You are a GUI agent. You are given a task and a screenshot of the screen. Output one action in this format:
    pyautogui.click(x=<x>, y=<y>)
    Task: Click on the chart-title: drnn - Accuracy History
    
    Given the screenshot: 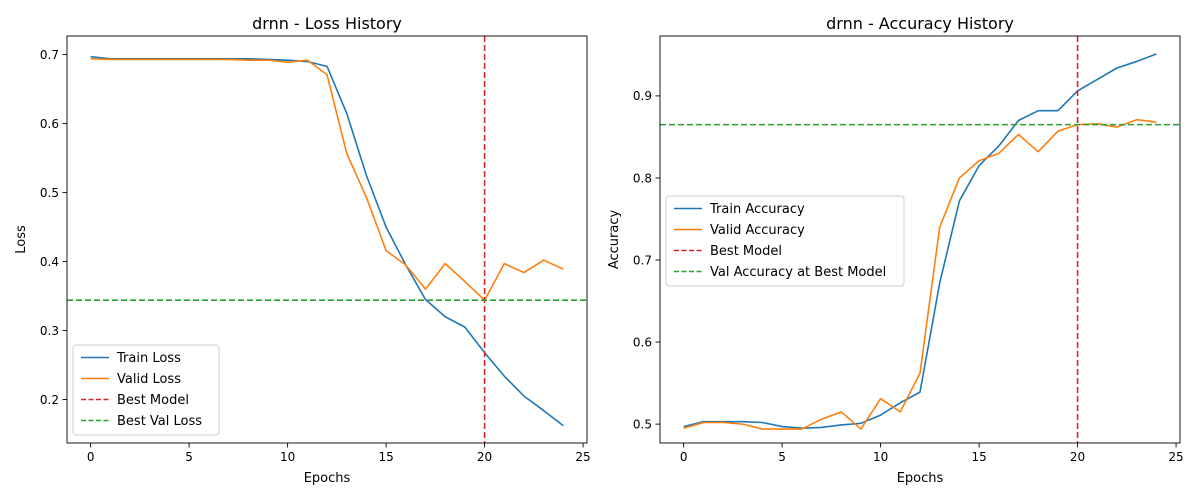 What is the action you would take?
    pyautogui.click(x=920, y=23)
    